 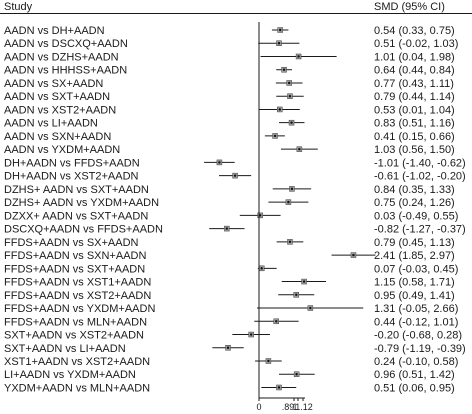 What do you see at coordinates (229, 57) in the screenshot?
I see `study-row: AADN vs DZHS+AADN 1.01 (0.04, 1.98)` at bounding box center [229, 57].